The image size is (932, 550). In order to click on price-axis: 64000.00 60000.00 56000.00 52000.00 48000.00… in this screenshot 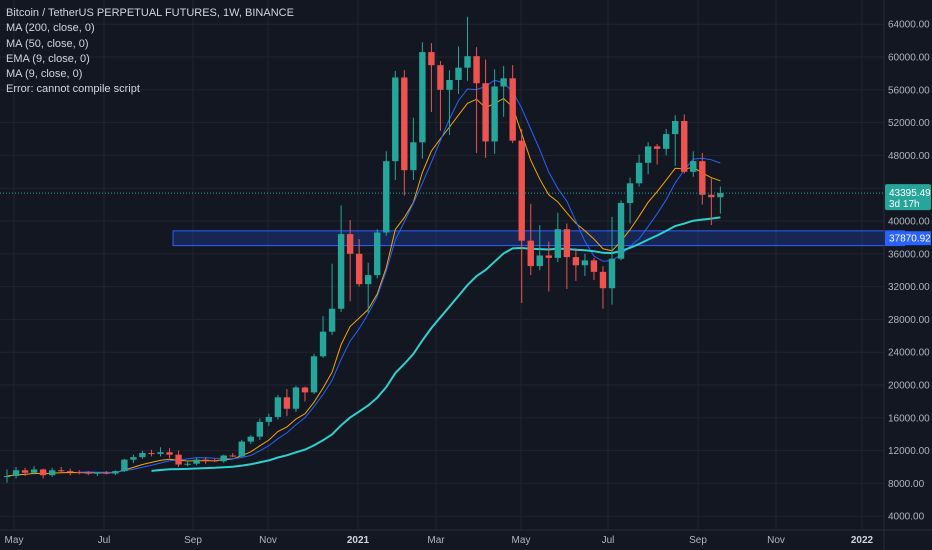, I will do `click(906, 275)`.